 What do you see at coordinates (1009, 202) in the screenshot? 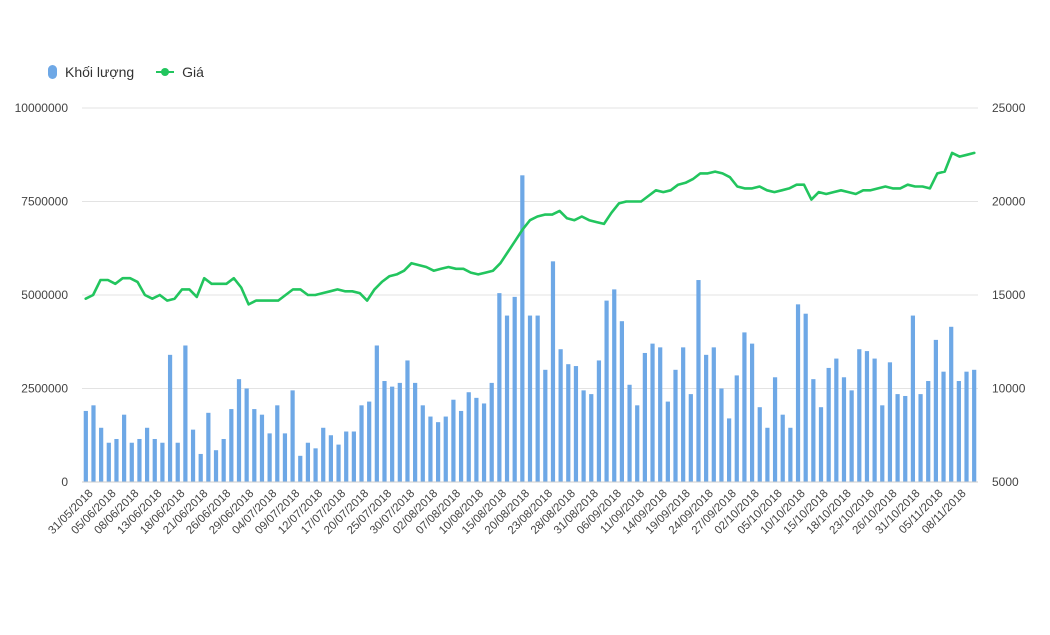
I see `right-axis-tick-label: 20000` at bounding box center [1009, 202].